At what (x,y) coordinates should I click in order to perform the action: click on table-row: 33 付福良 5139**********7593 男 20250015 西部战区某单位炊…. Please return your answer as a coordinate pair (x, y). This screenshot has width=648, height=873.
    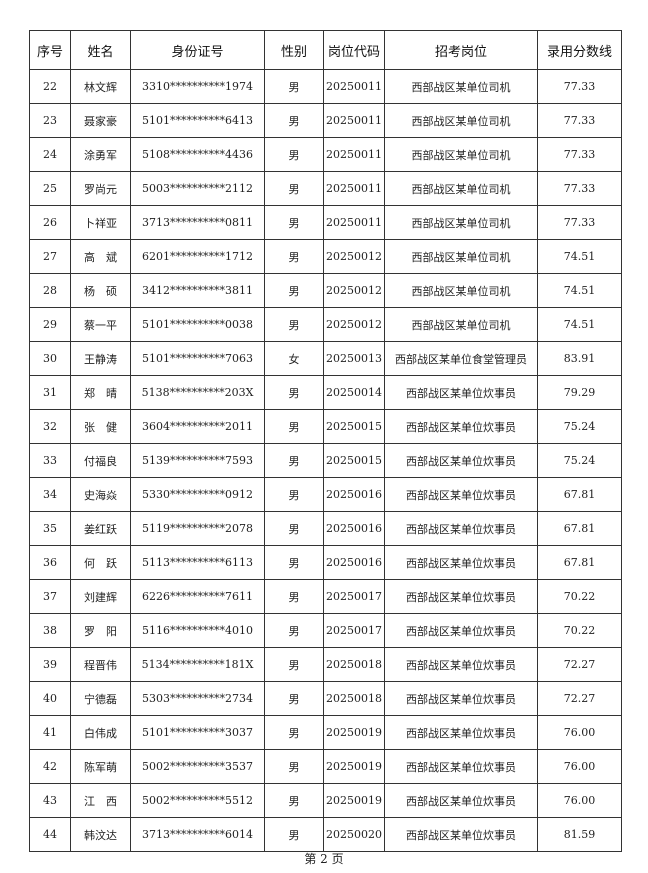
    Looking at the image, I should click on (325, 460).